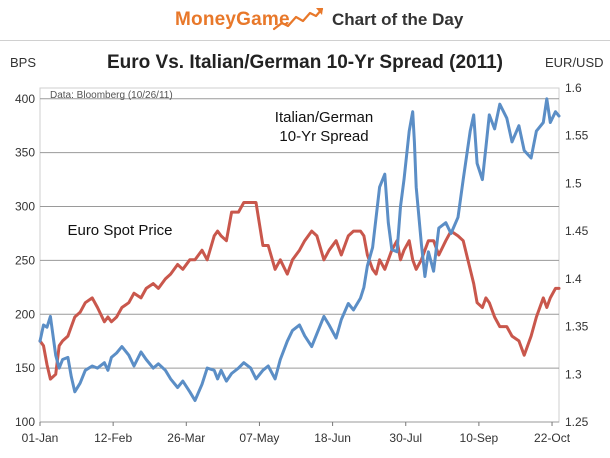 Image resolution: width=610 pixels, height=458 pixels. I want to click on spread-annotation-line-1: Italian/German, so click(324, 117).